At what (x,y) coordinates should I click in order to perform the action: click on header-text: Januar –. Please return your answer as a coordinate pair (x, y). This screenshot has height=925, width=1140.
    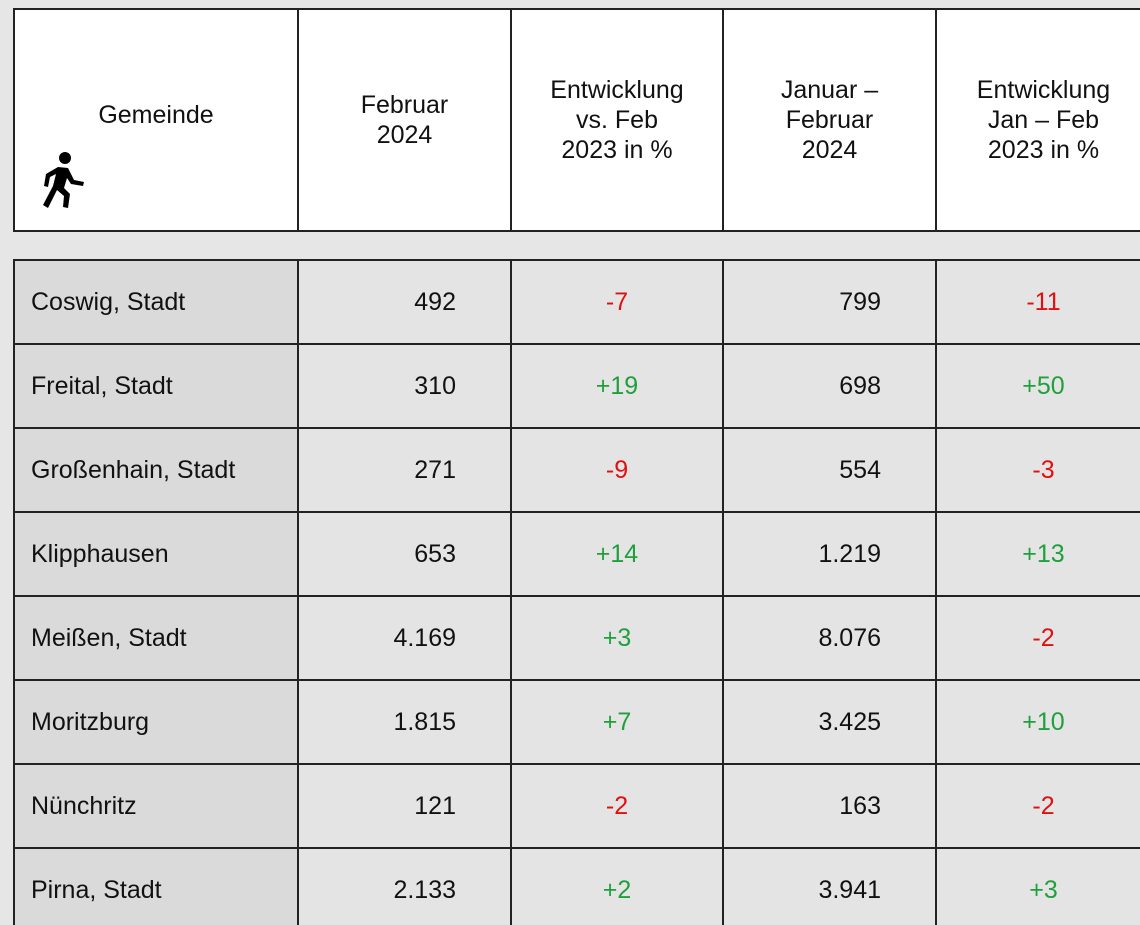
    Looking at the image, I should click on (829, 90).